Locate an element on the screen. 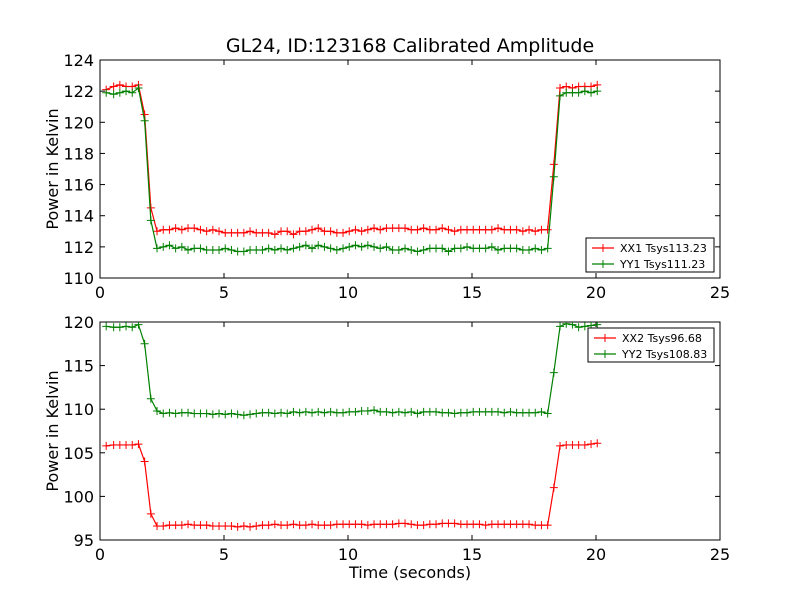 This screenshot has width=800, height=600. bottom-y-tick-label: 115 is located at coordinates (78, 366).